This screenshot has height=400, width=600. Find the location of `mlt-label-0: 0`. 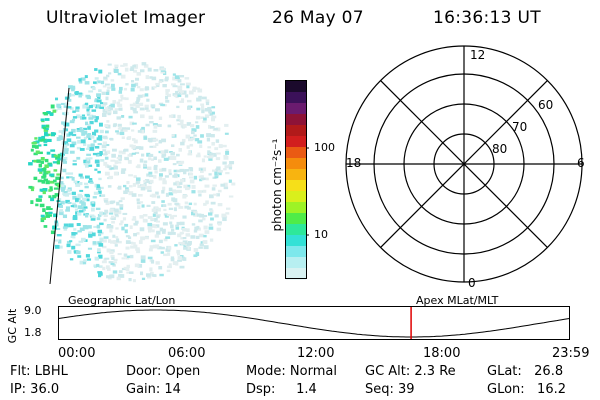

mlt-label-0: 0 is located at coordinates (472, 283).